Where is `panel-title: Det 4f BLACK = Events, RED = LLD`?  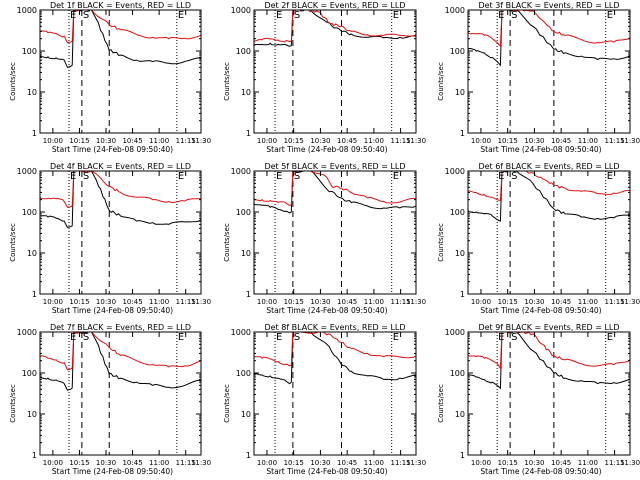
panel-title: Det 4f BLACK = Events, RED = LLD is located at coordinates (120, 166).